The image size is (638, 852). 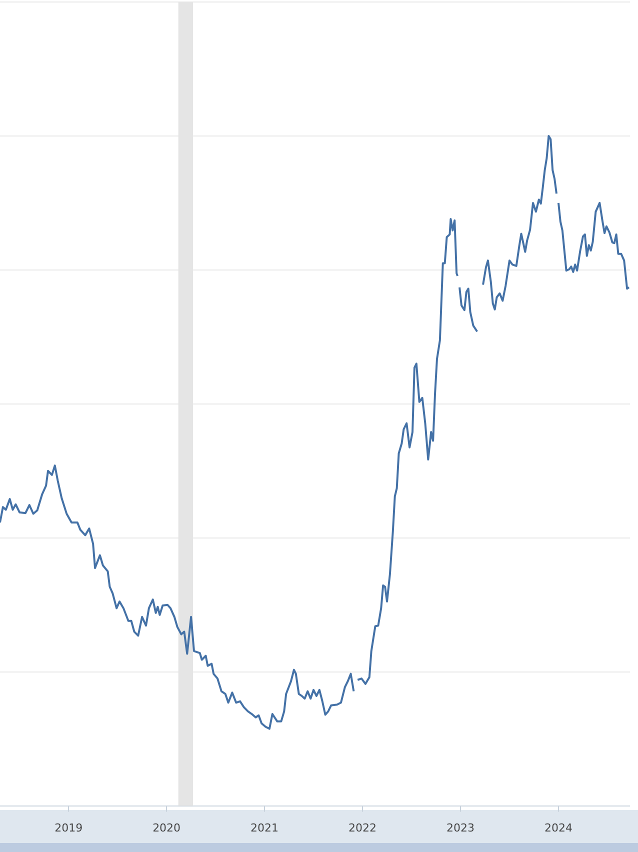 What do you see at coordinates (460, 827) in the screenshot?
I see `x-tick-label: 2023` at bounding box center [460, 827].